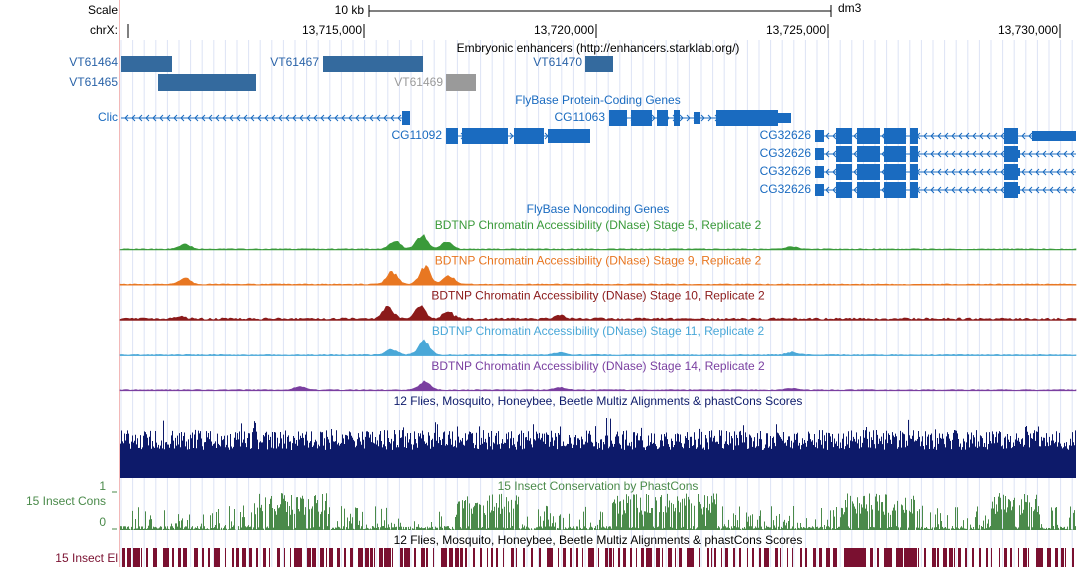 The image size is (1078, 567). What do you see at coordinates (93, 82) in the screenshot?
I see `enhancer-label: VT61465` at bounding box center [93, 82].